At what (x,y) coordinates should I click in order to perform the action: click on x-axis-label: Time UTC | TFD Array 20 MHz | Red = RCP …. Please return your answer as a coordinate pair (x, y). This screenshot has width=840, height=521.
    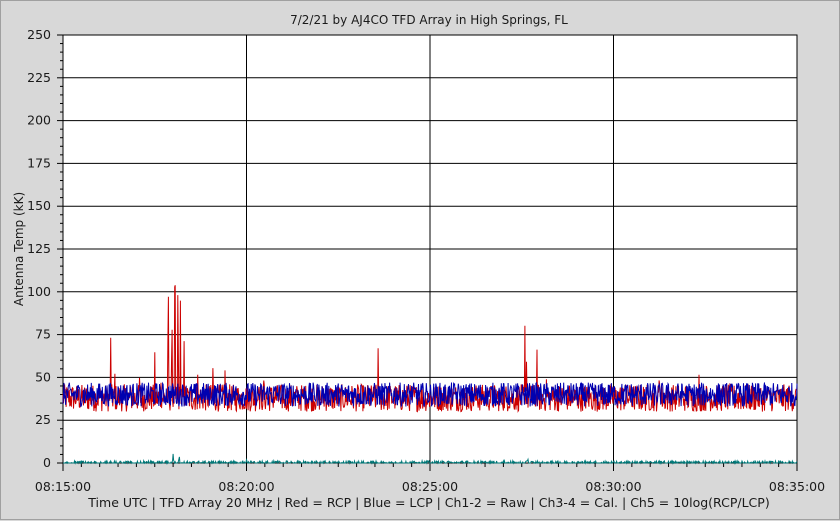
    Looking at the image, I should click on (428, 502).